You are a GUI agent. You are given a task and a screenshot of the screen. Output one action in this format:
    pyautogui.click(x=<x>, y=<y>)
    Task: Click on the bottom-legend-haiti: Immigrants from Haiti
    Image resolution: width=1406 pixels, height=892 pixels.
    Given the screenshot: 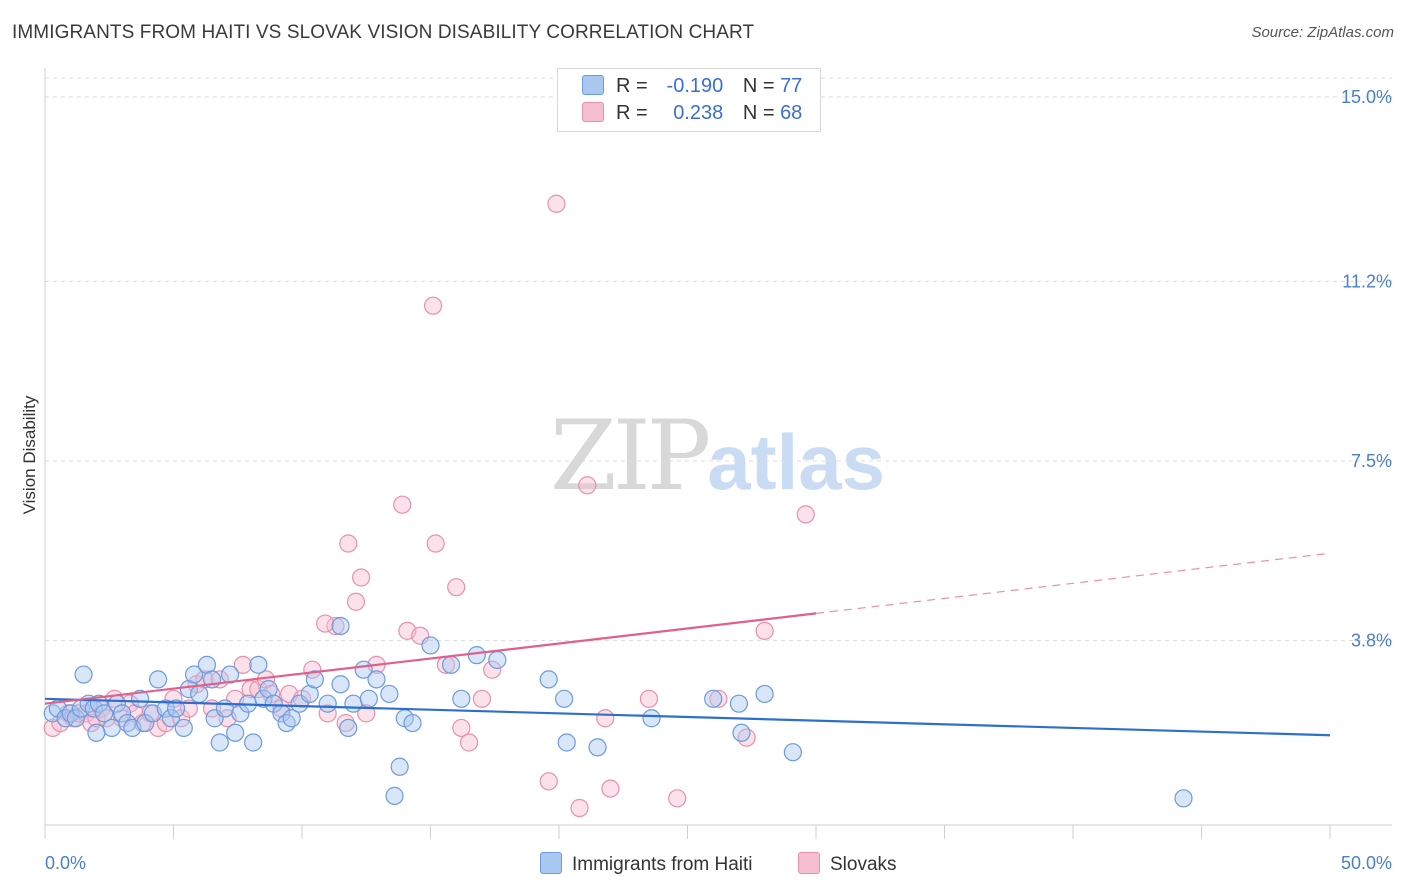 What is the action you would take?
    pyautogui.click(x=646, y=864)
    